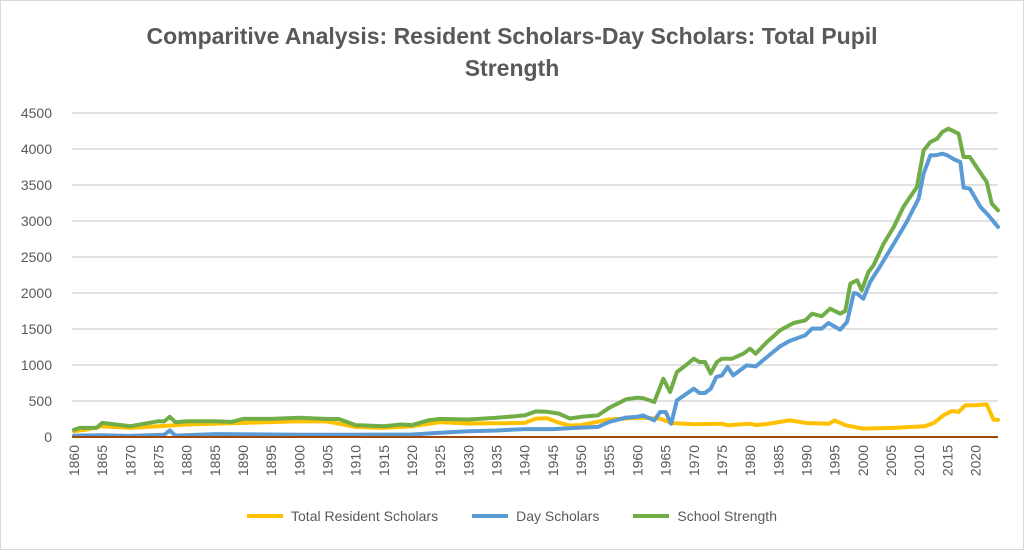 The height and width of the screenshot is (550, 1024). I want to click on legend-item-resident: Total Resident Scholars, so click(342, 516).